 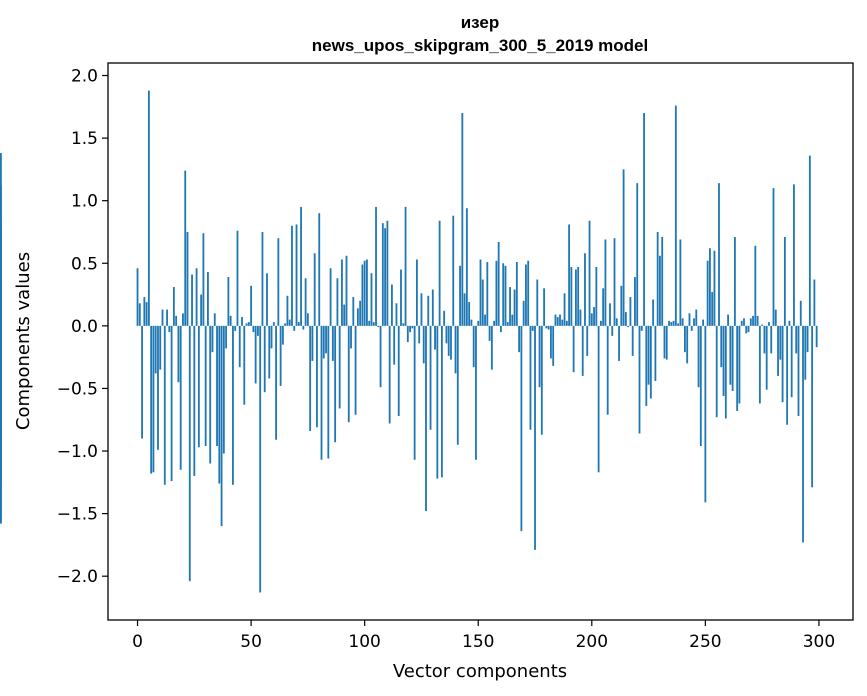 I want to click on y-tick-label: −1.5, so click(x=77, y=515).